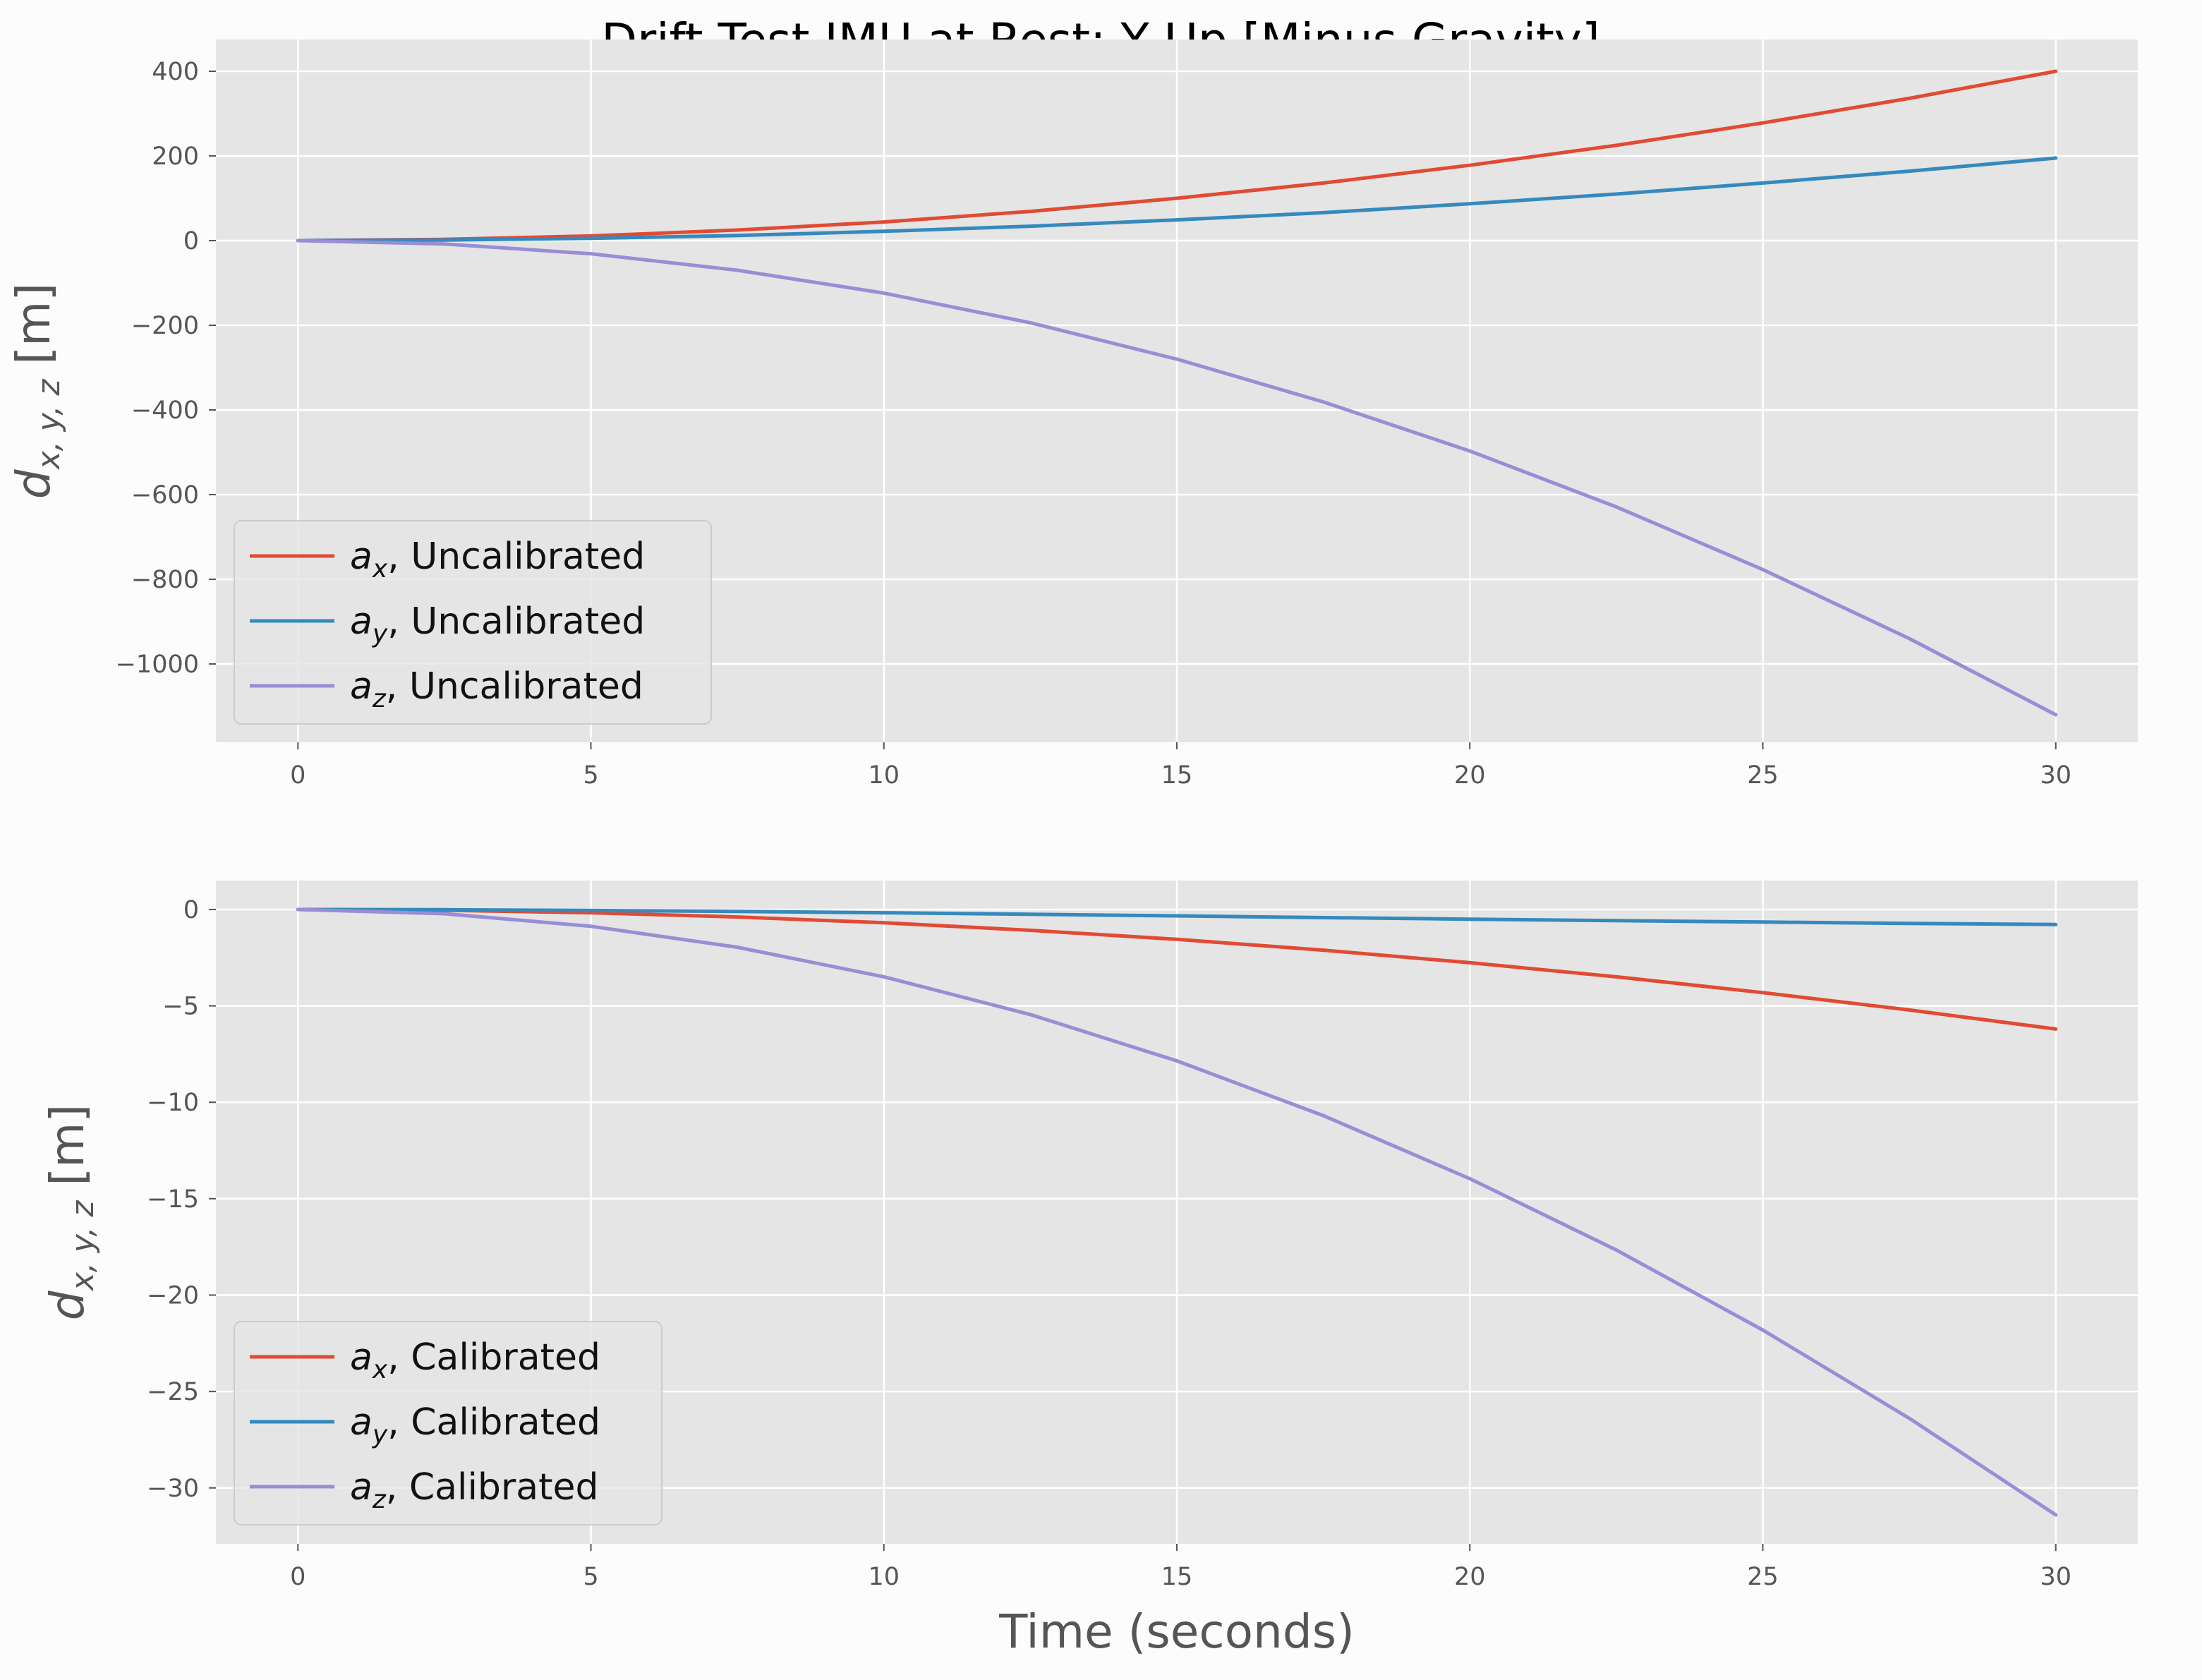 Image resolution: width=2202 pixels, height=1680 pixels. What do you see at coordinates (497, 560) in the screenshot?
I see `legend-label: ax, Uncalibrated` at bounding box center [497, 560].